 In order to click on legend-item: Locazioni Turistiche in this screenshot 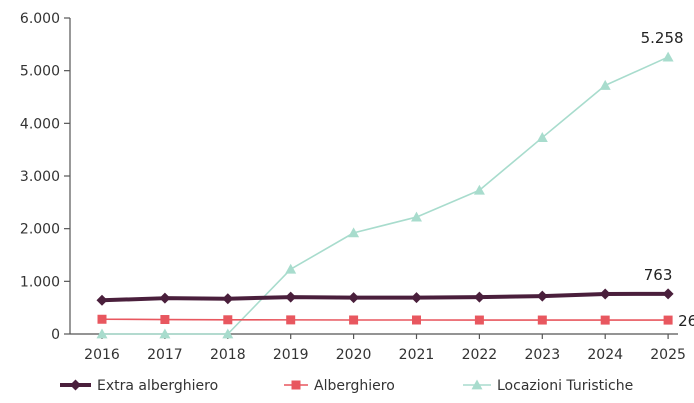, I will do `click(548, 386)`.